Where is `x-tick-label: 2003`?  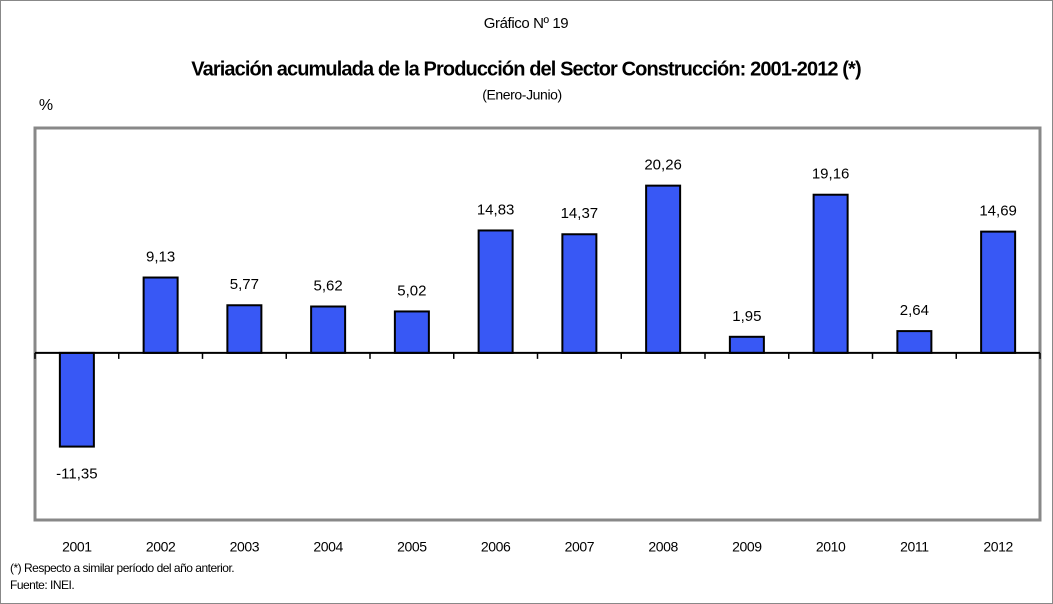 x-tick-label: 2003 is located at coordinates (245, 547).